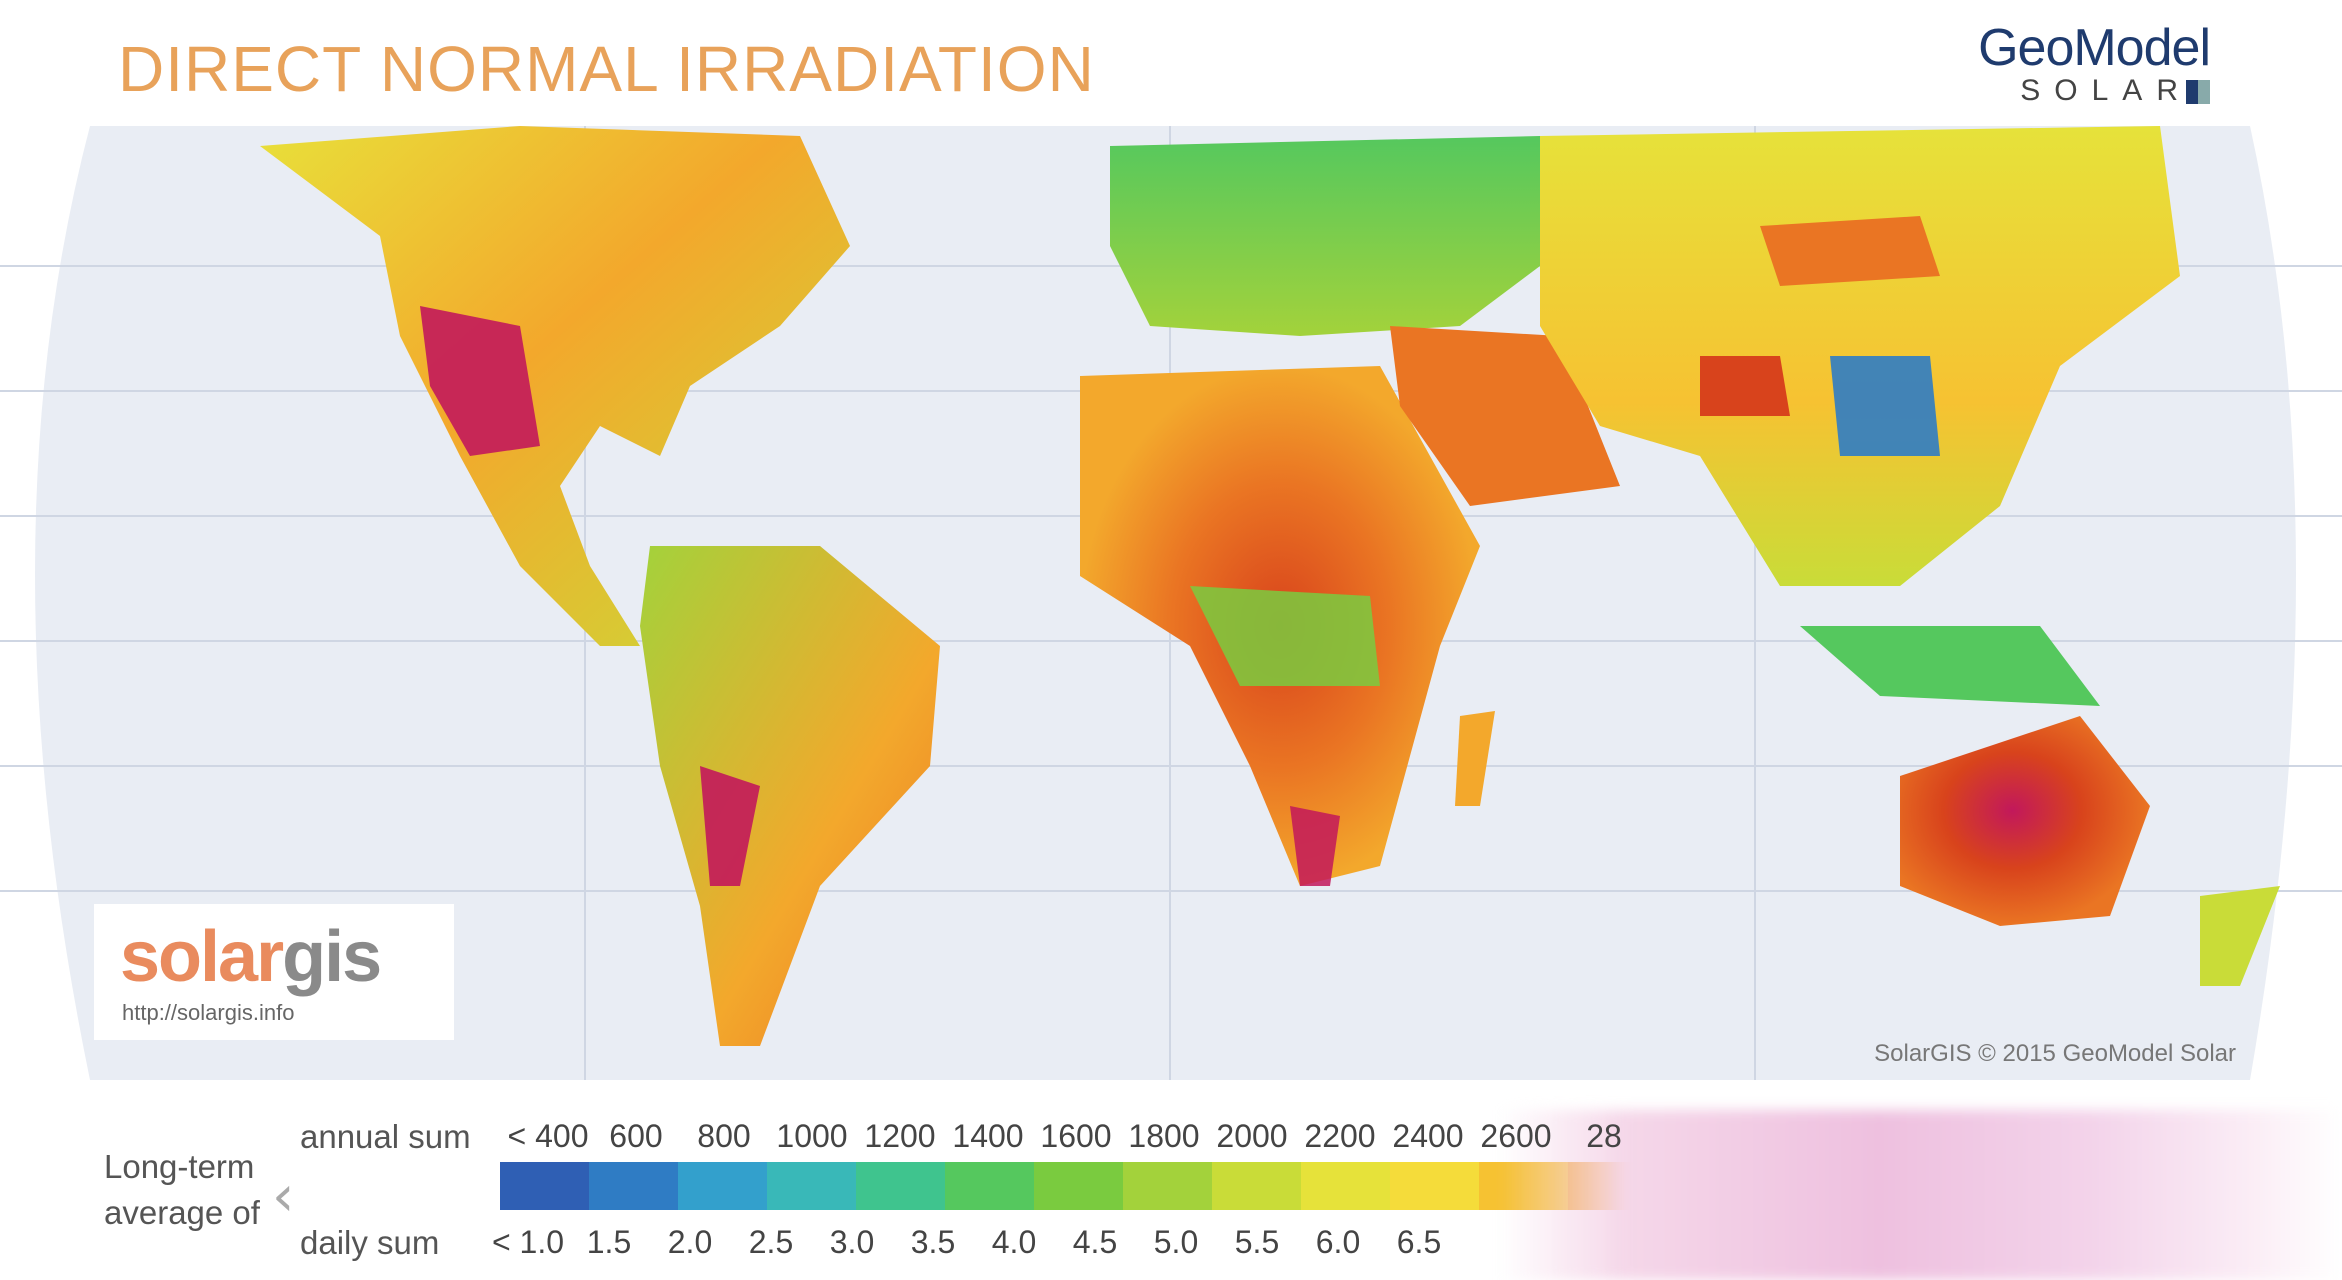  Describe the element at coordinates (1921, 1195) in the screenshot. I see `blurred-legend-overlay` at that location.